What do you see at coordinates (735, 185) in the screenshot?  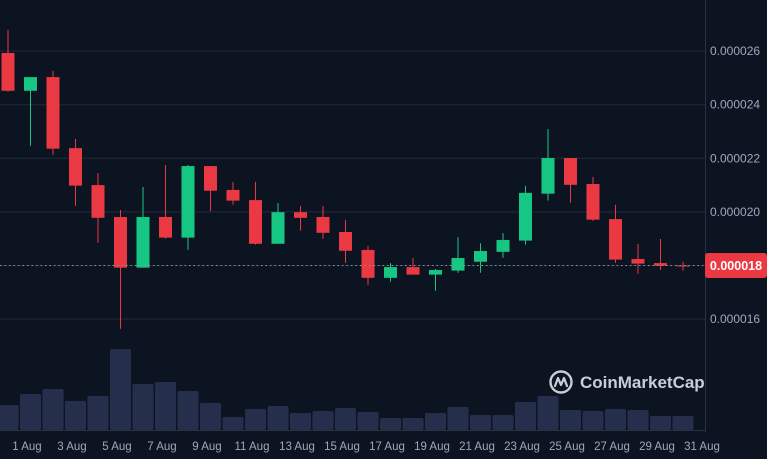 I see `price-axis: 0.000016 0.000020 0.000022 0.000024 0.000026` at bounding box center [735, 185].